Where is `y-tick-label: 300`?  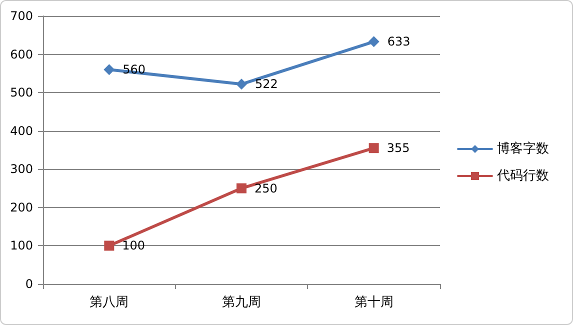
y-tick-label: 300 is located at coordinates (21, 169).